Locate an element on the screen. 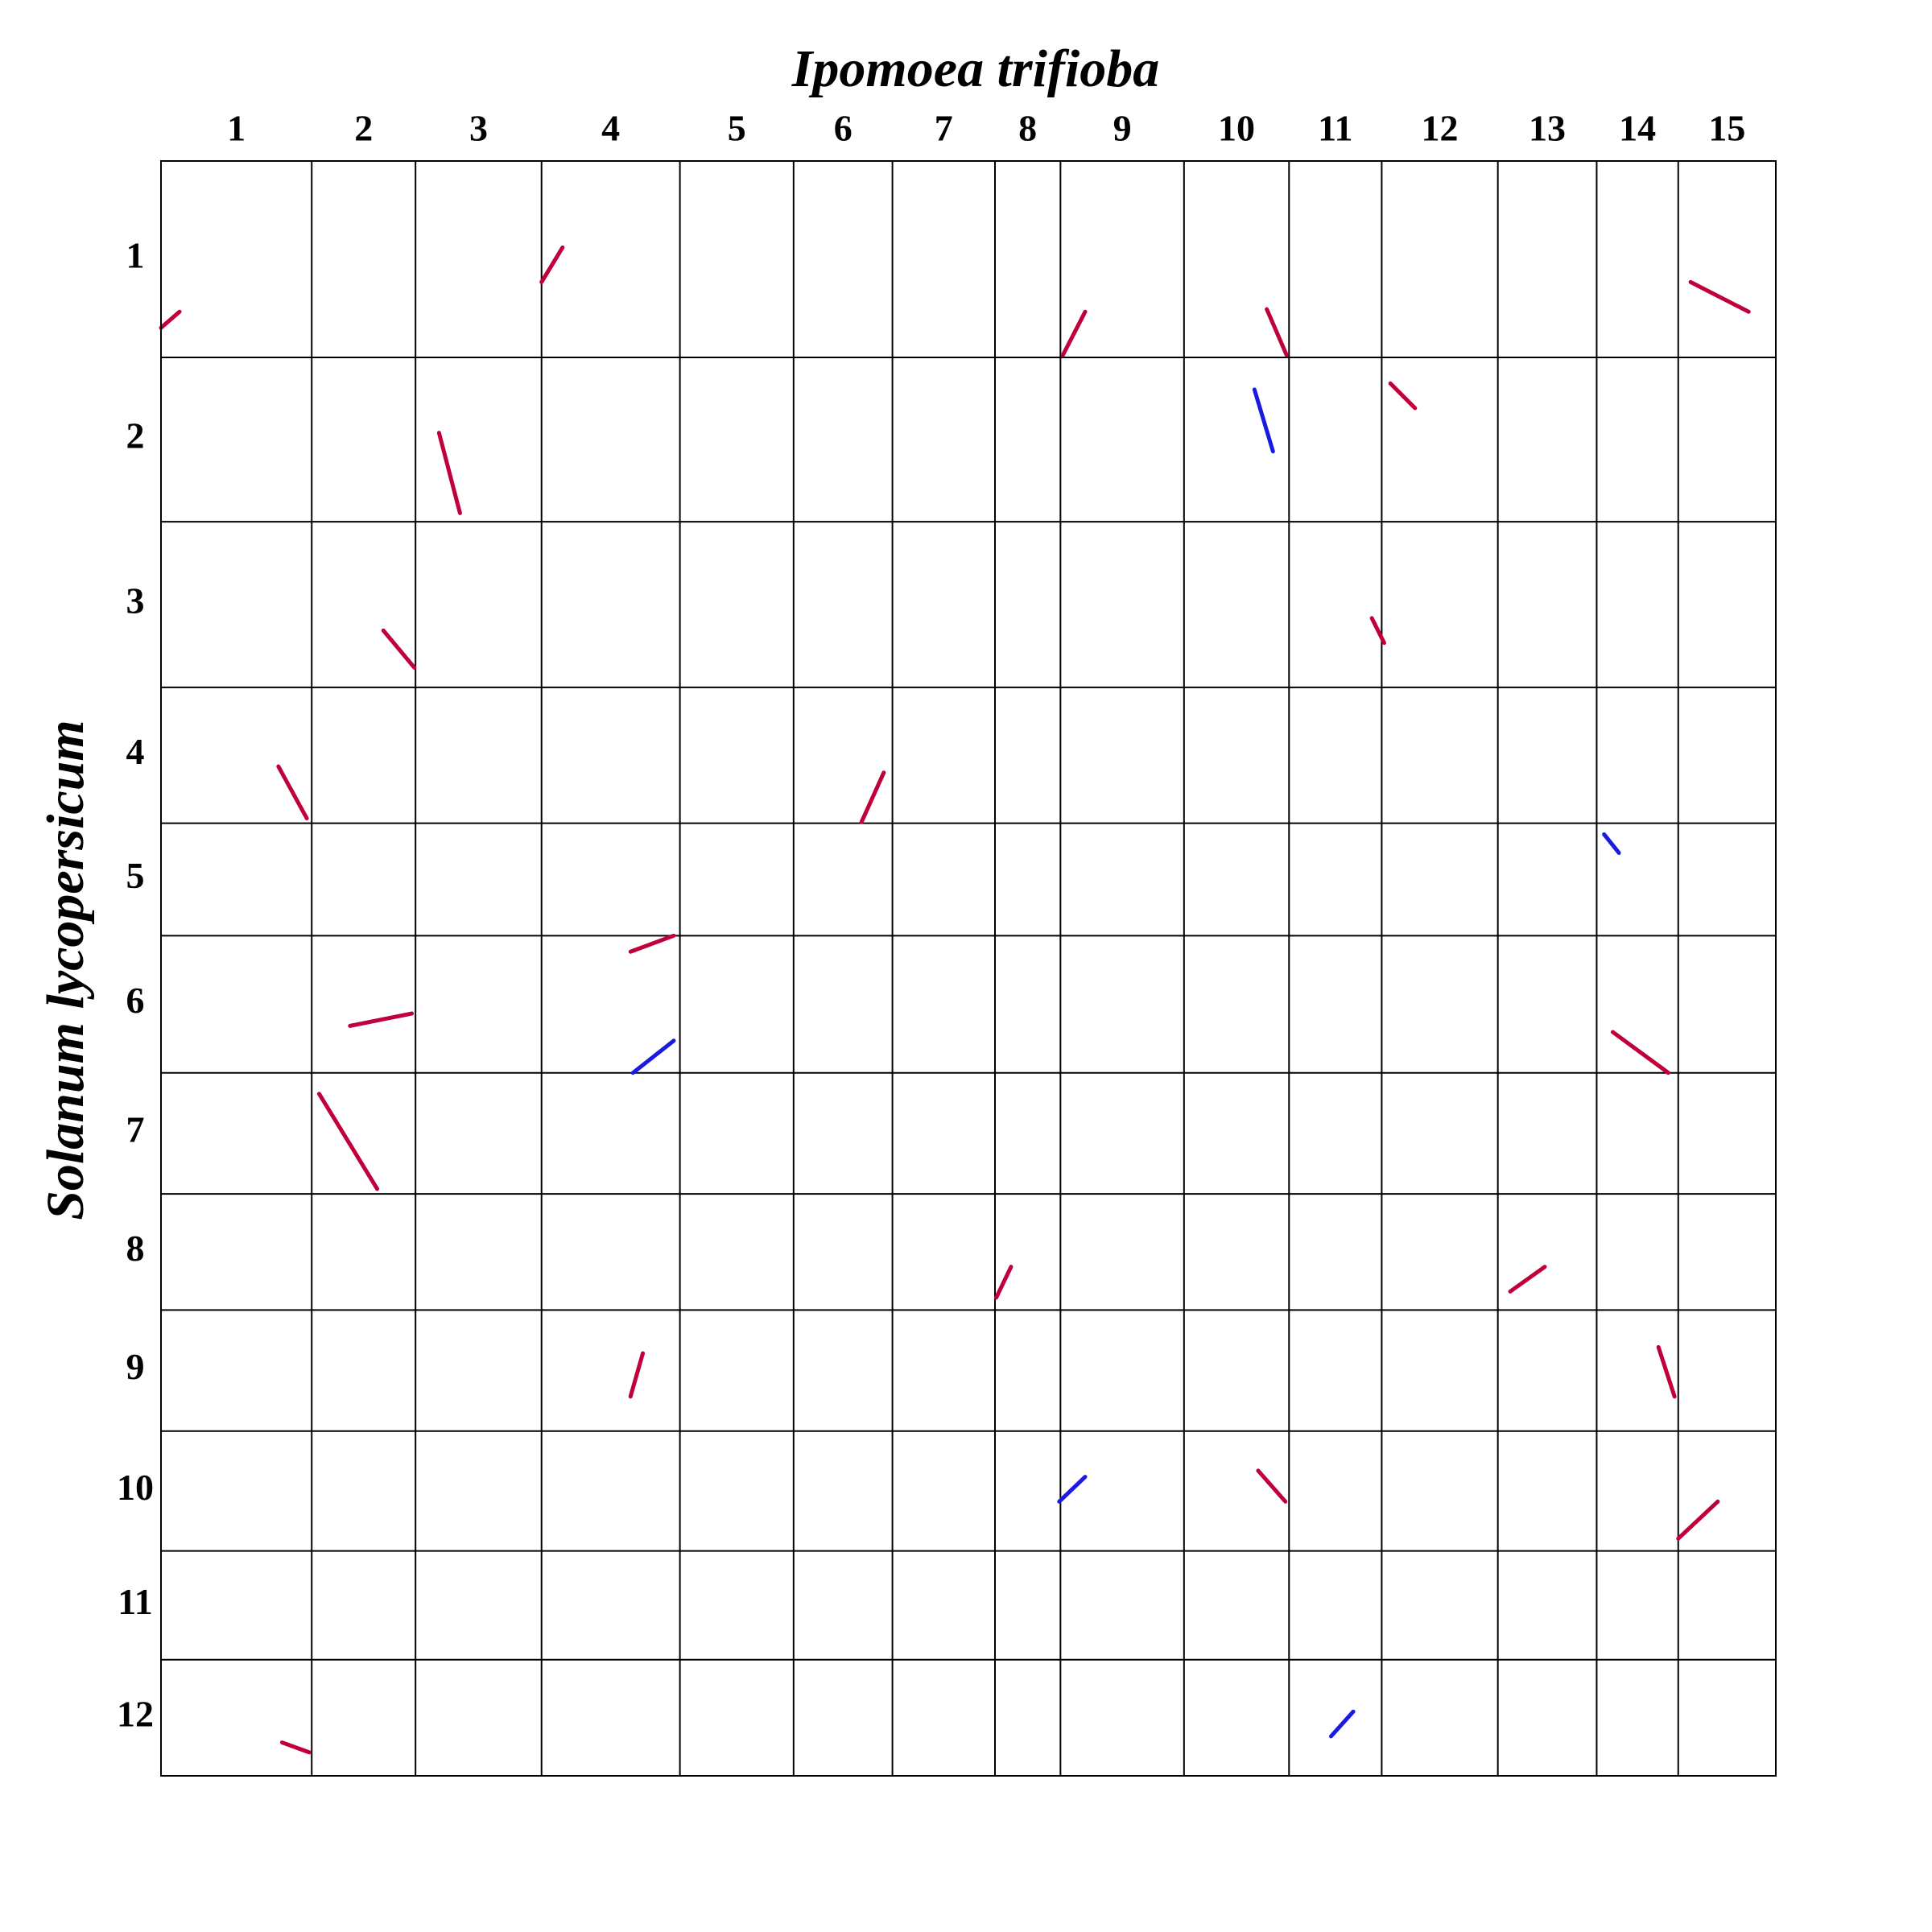  y-axis-title: Solanum lycopersicum is located at coordinates (65, 970).